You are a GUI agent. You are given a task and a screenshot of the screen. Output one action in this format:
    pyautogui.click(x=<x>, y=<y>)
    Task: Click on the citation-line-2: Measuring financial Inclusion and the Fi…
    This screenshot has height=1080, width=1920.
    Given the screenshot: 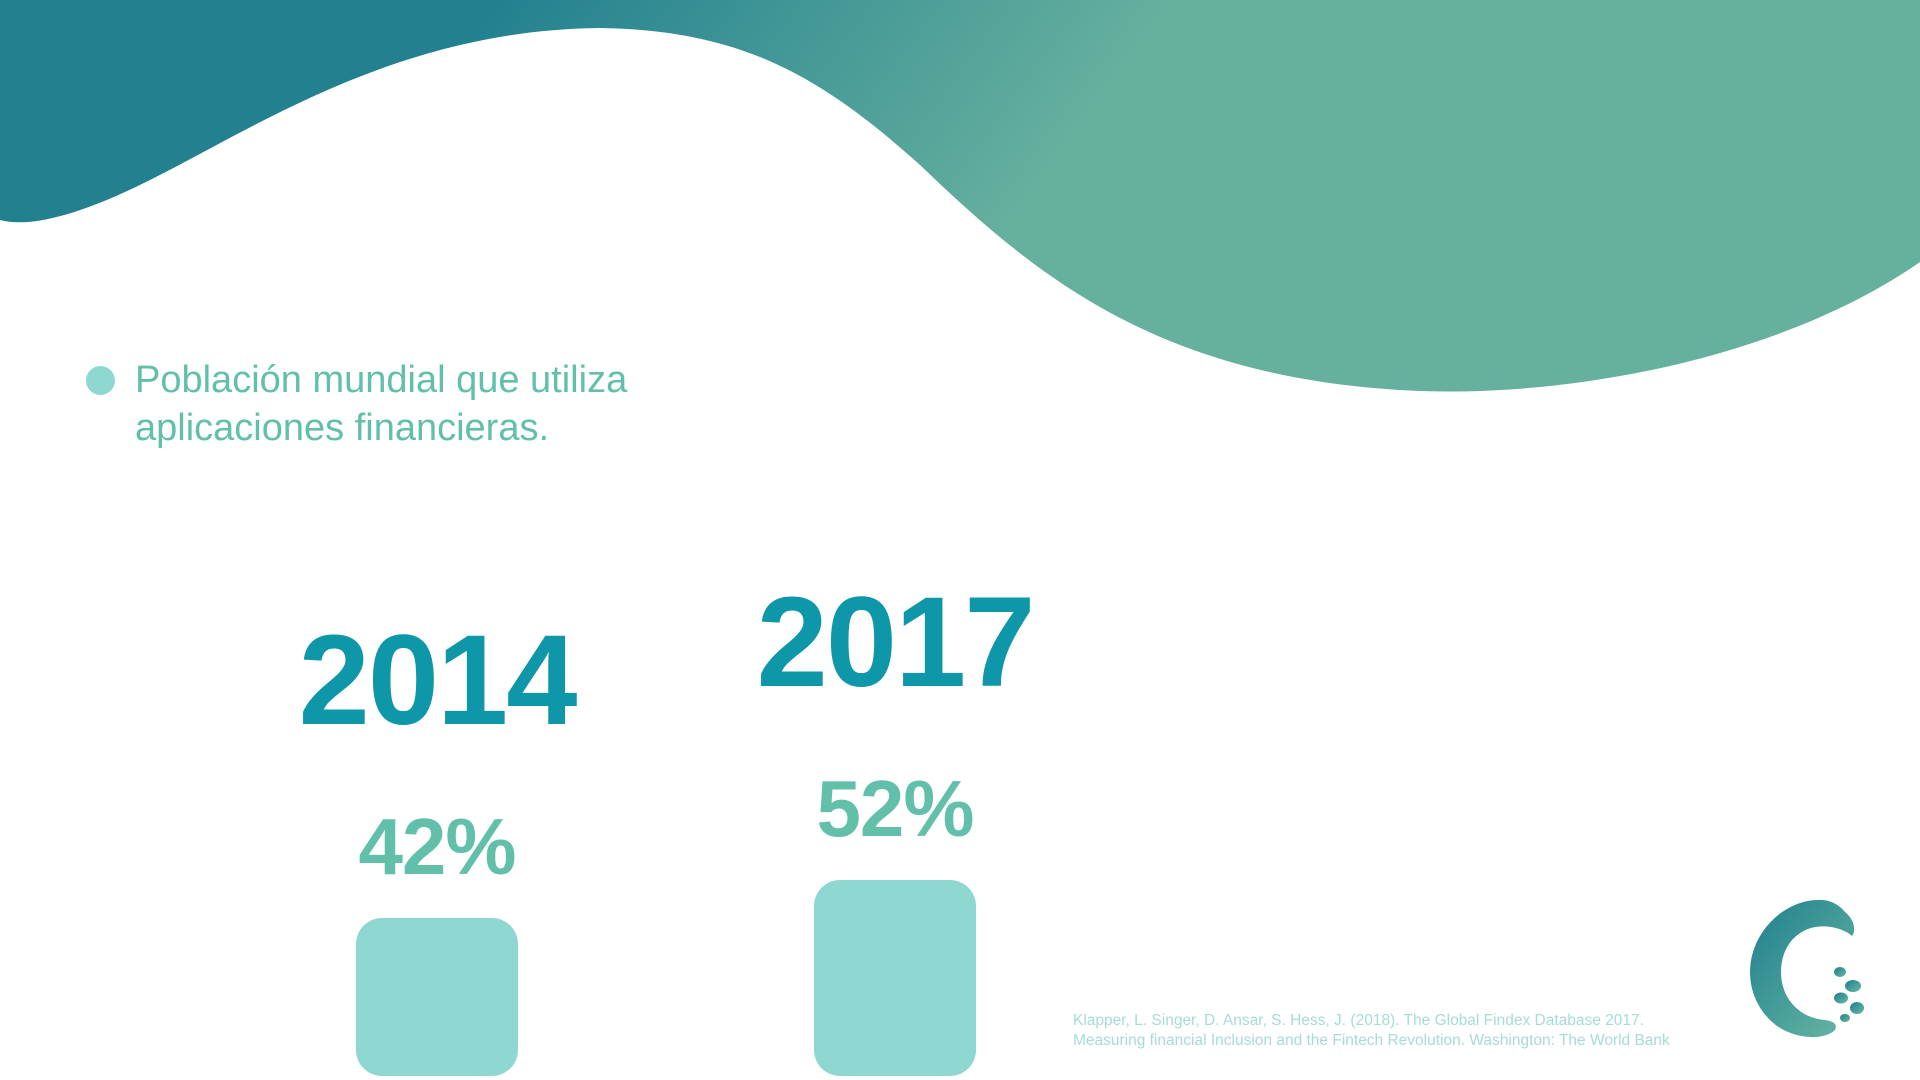 What is the action you would take?
    pyautogui.click(x=1371, y=1040)
    